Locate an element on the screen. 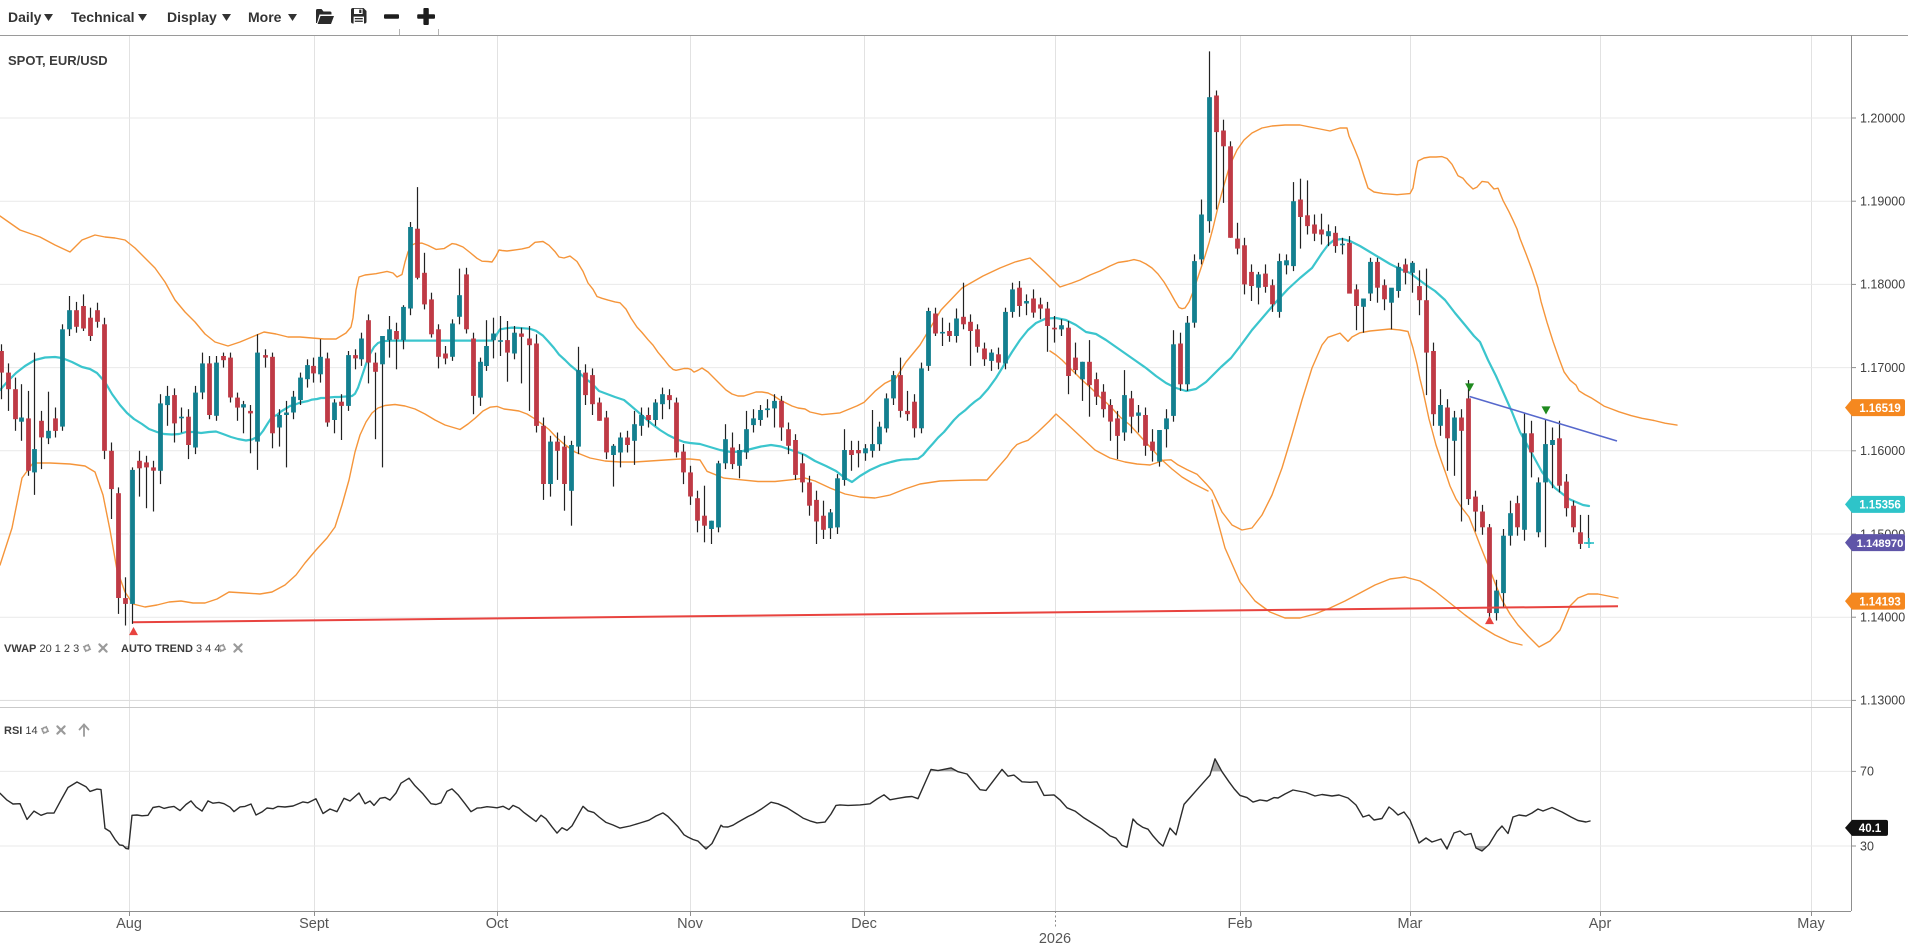 Image resolution: width=1908 pixels, height=950 pixels. svg-text: 1.14000 is located at coordinates (1882, 618).